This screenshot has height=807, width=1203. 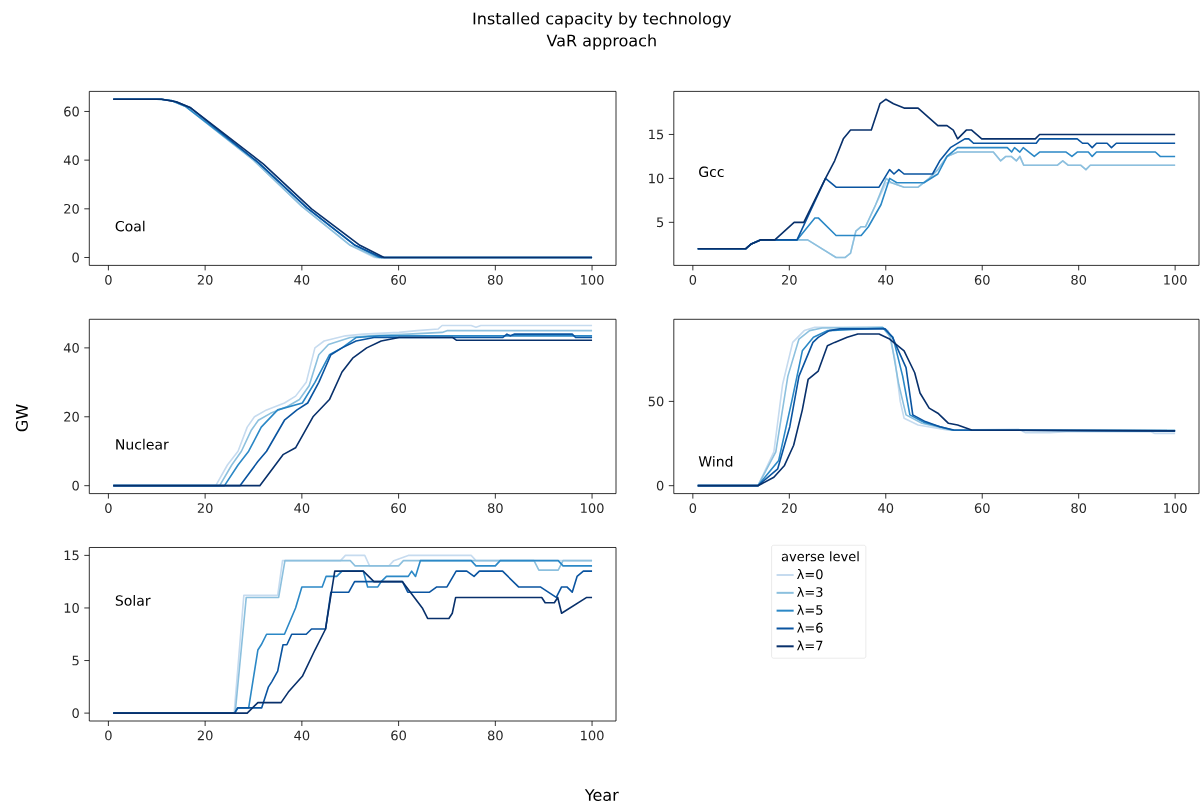 I want to click on annotation: Nuclear, so click(x=142, y=444).